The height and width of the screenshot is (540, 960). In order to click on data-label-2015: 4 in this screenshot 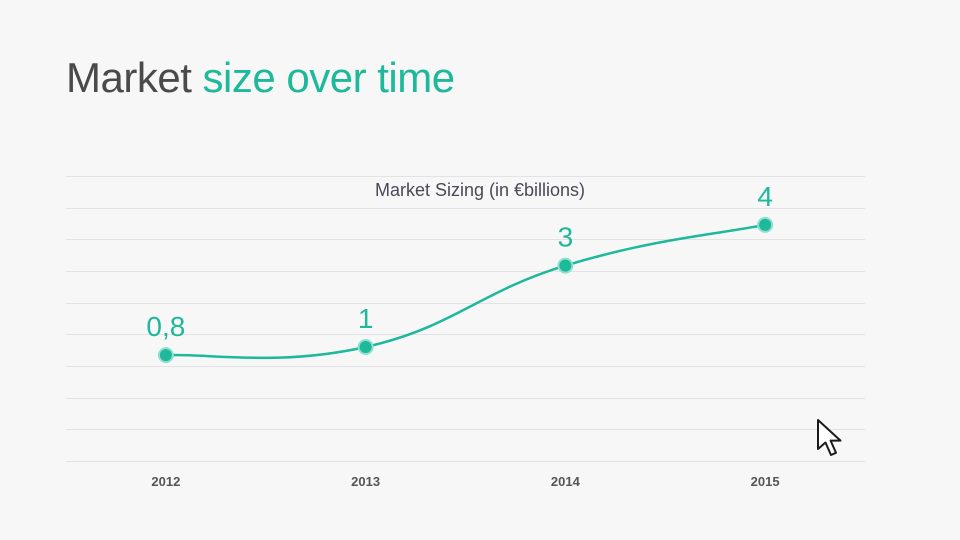, I will do `click(765, 196)`.